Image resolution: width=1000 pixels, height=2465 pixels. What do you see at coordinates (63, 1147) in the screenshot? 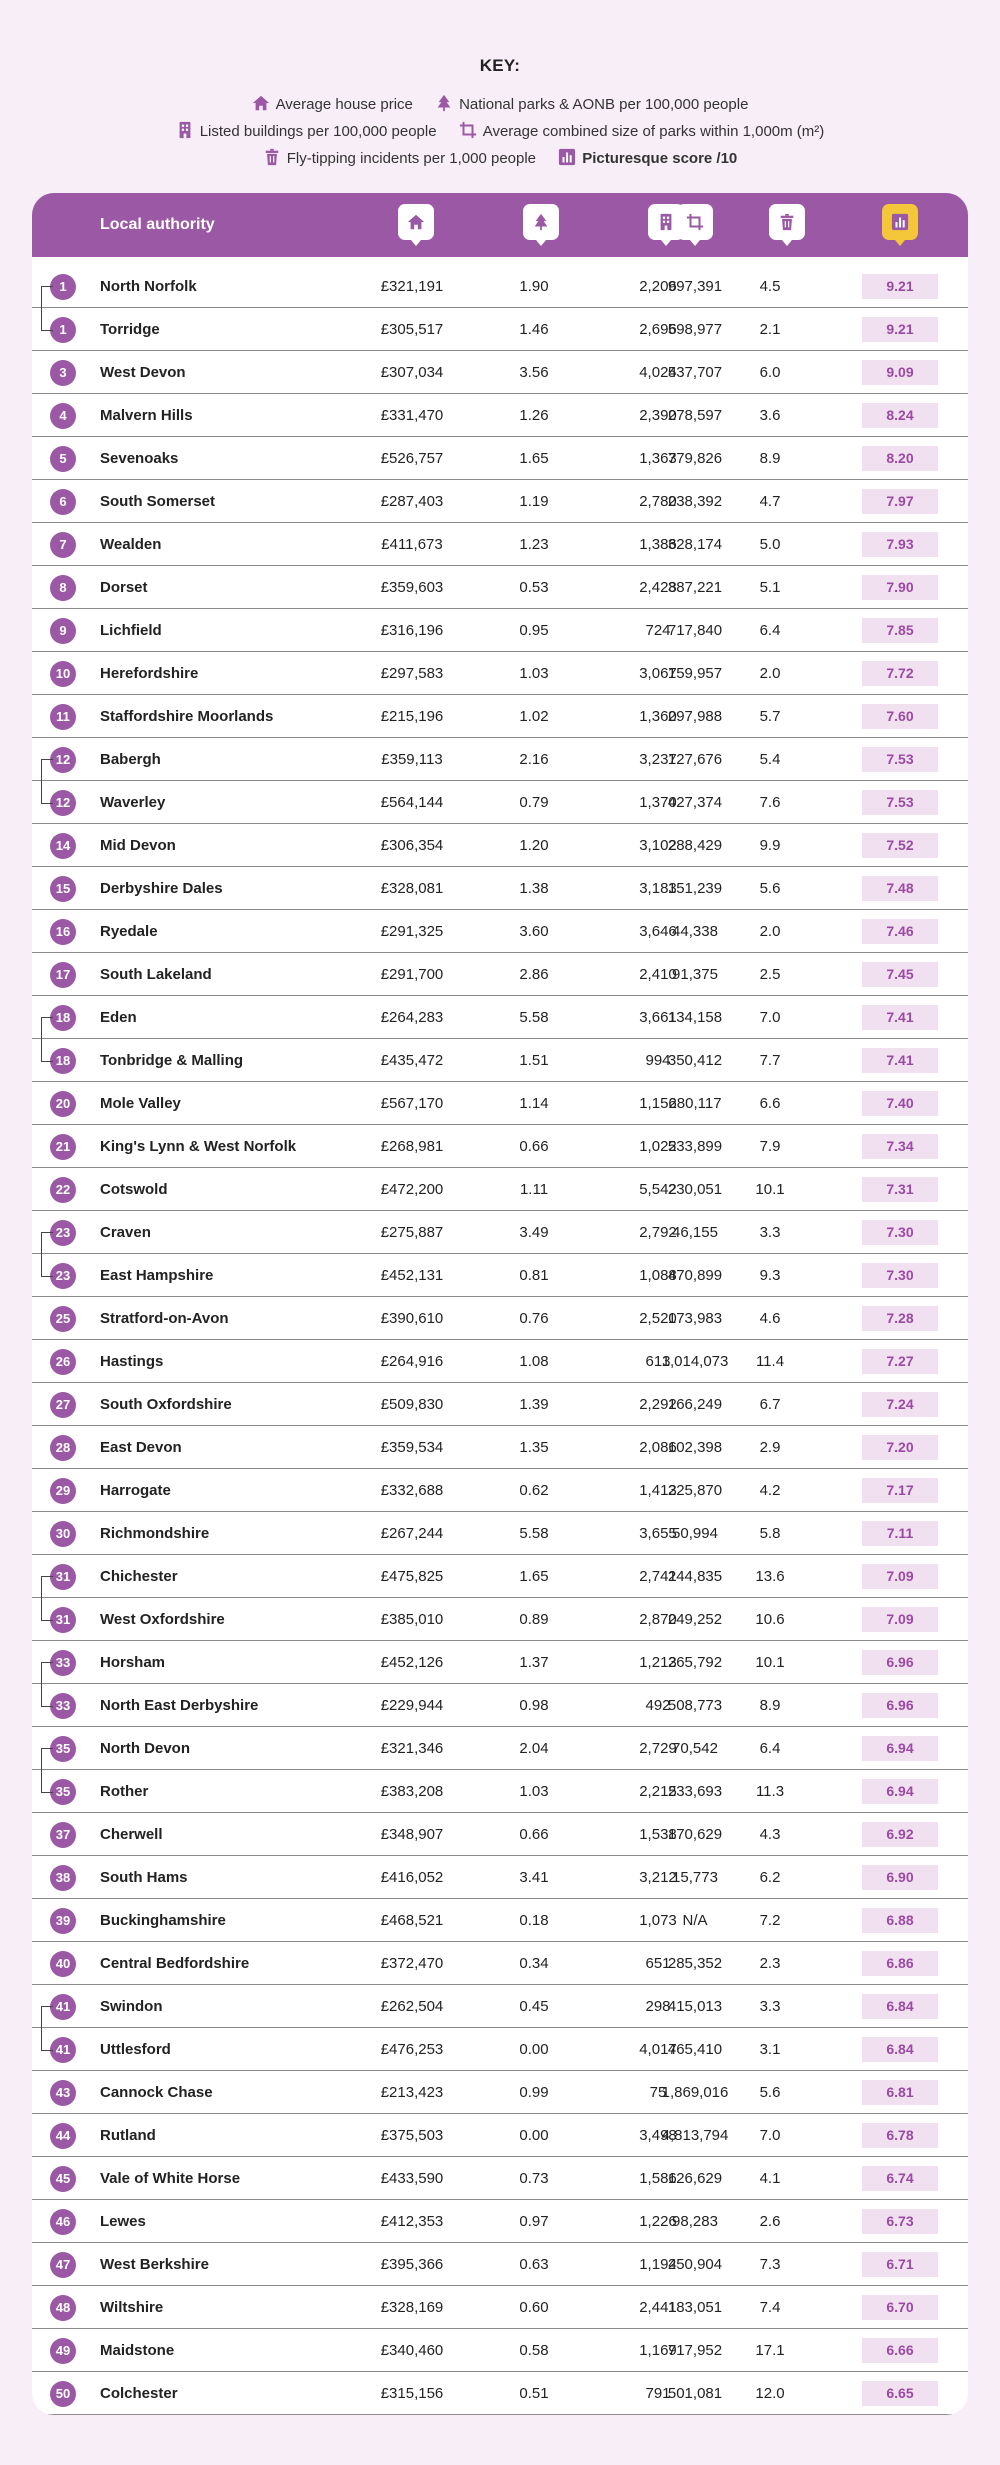
I see `rank-badge: 21` at bounding box center [63, 1147].